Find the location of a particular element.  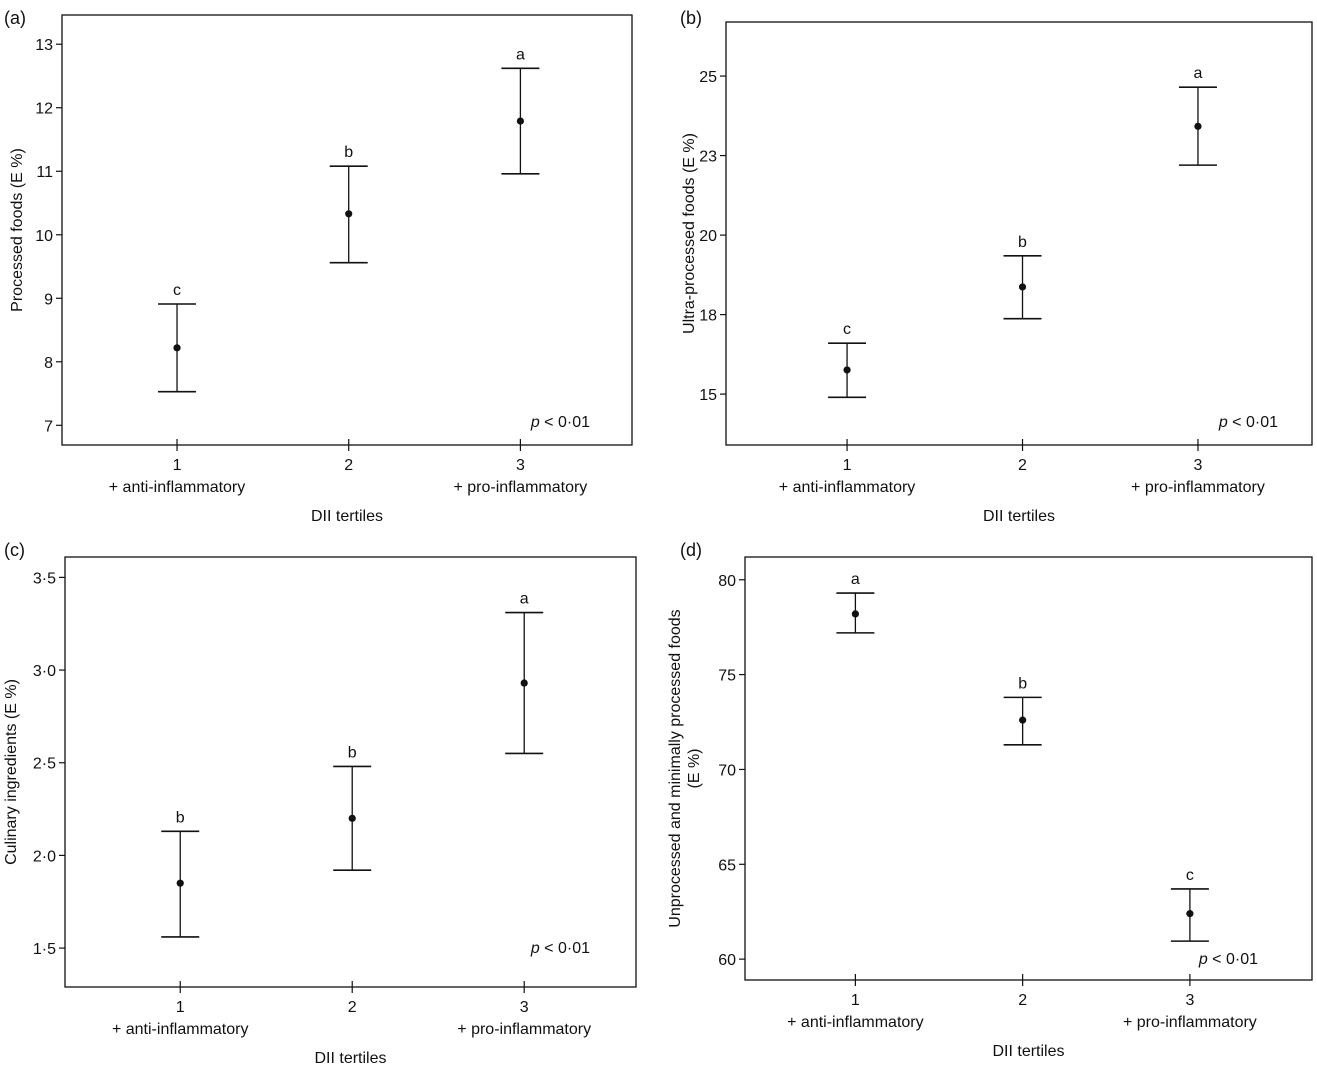

panel-label: (b) is located at coordinates (691, 18).